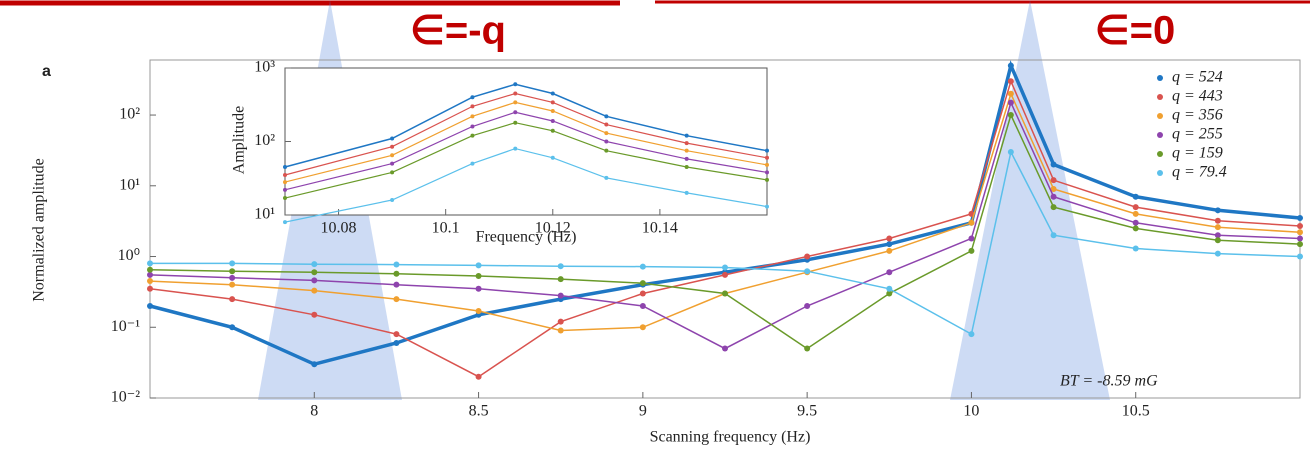 Image resolution: width=1310 pixels, height=449 pixels. What do you see at coordinates (446, 228) in the screenshot?
I see `x-tick-label: 10.1` at bounding box center [446, 228].